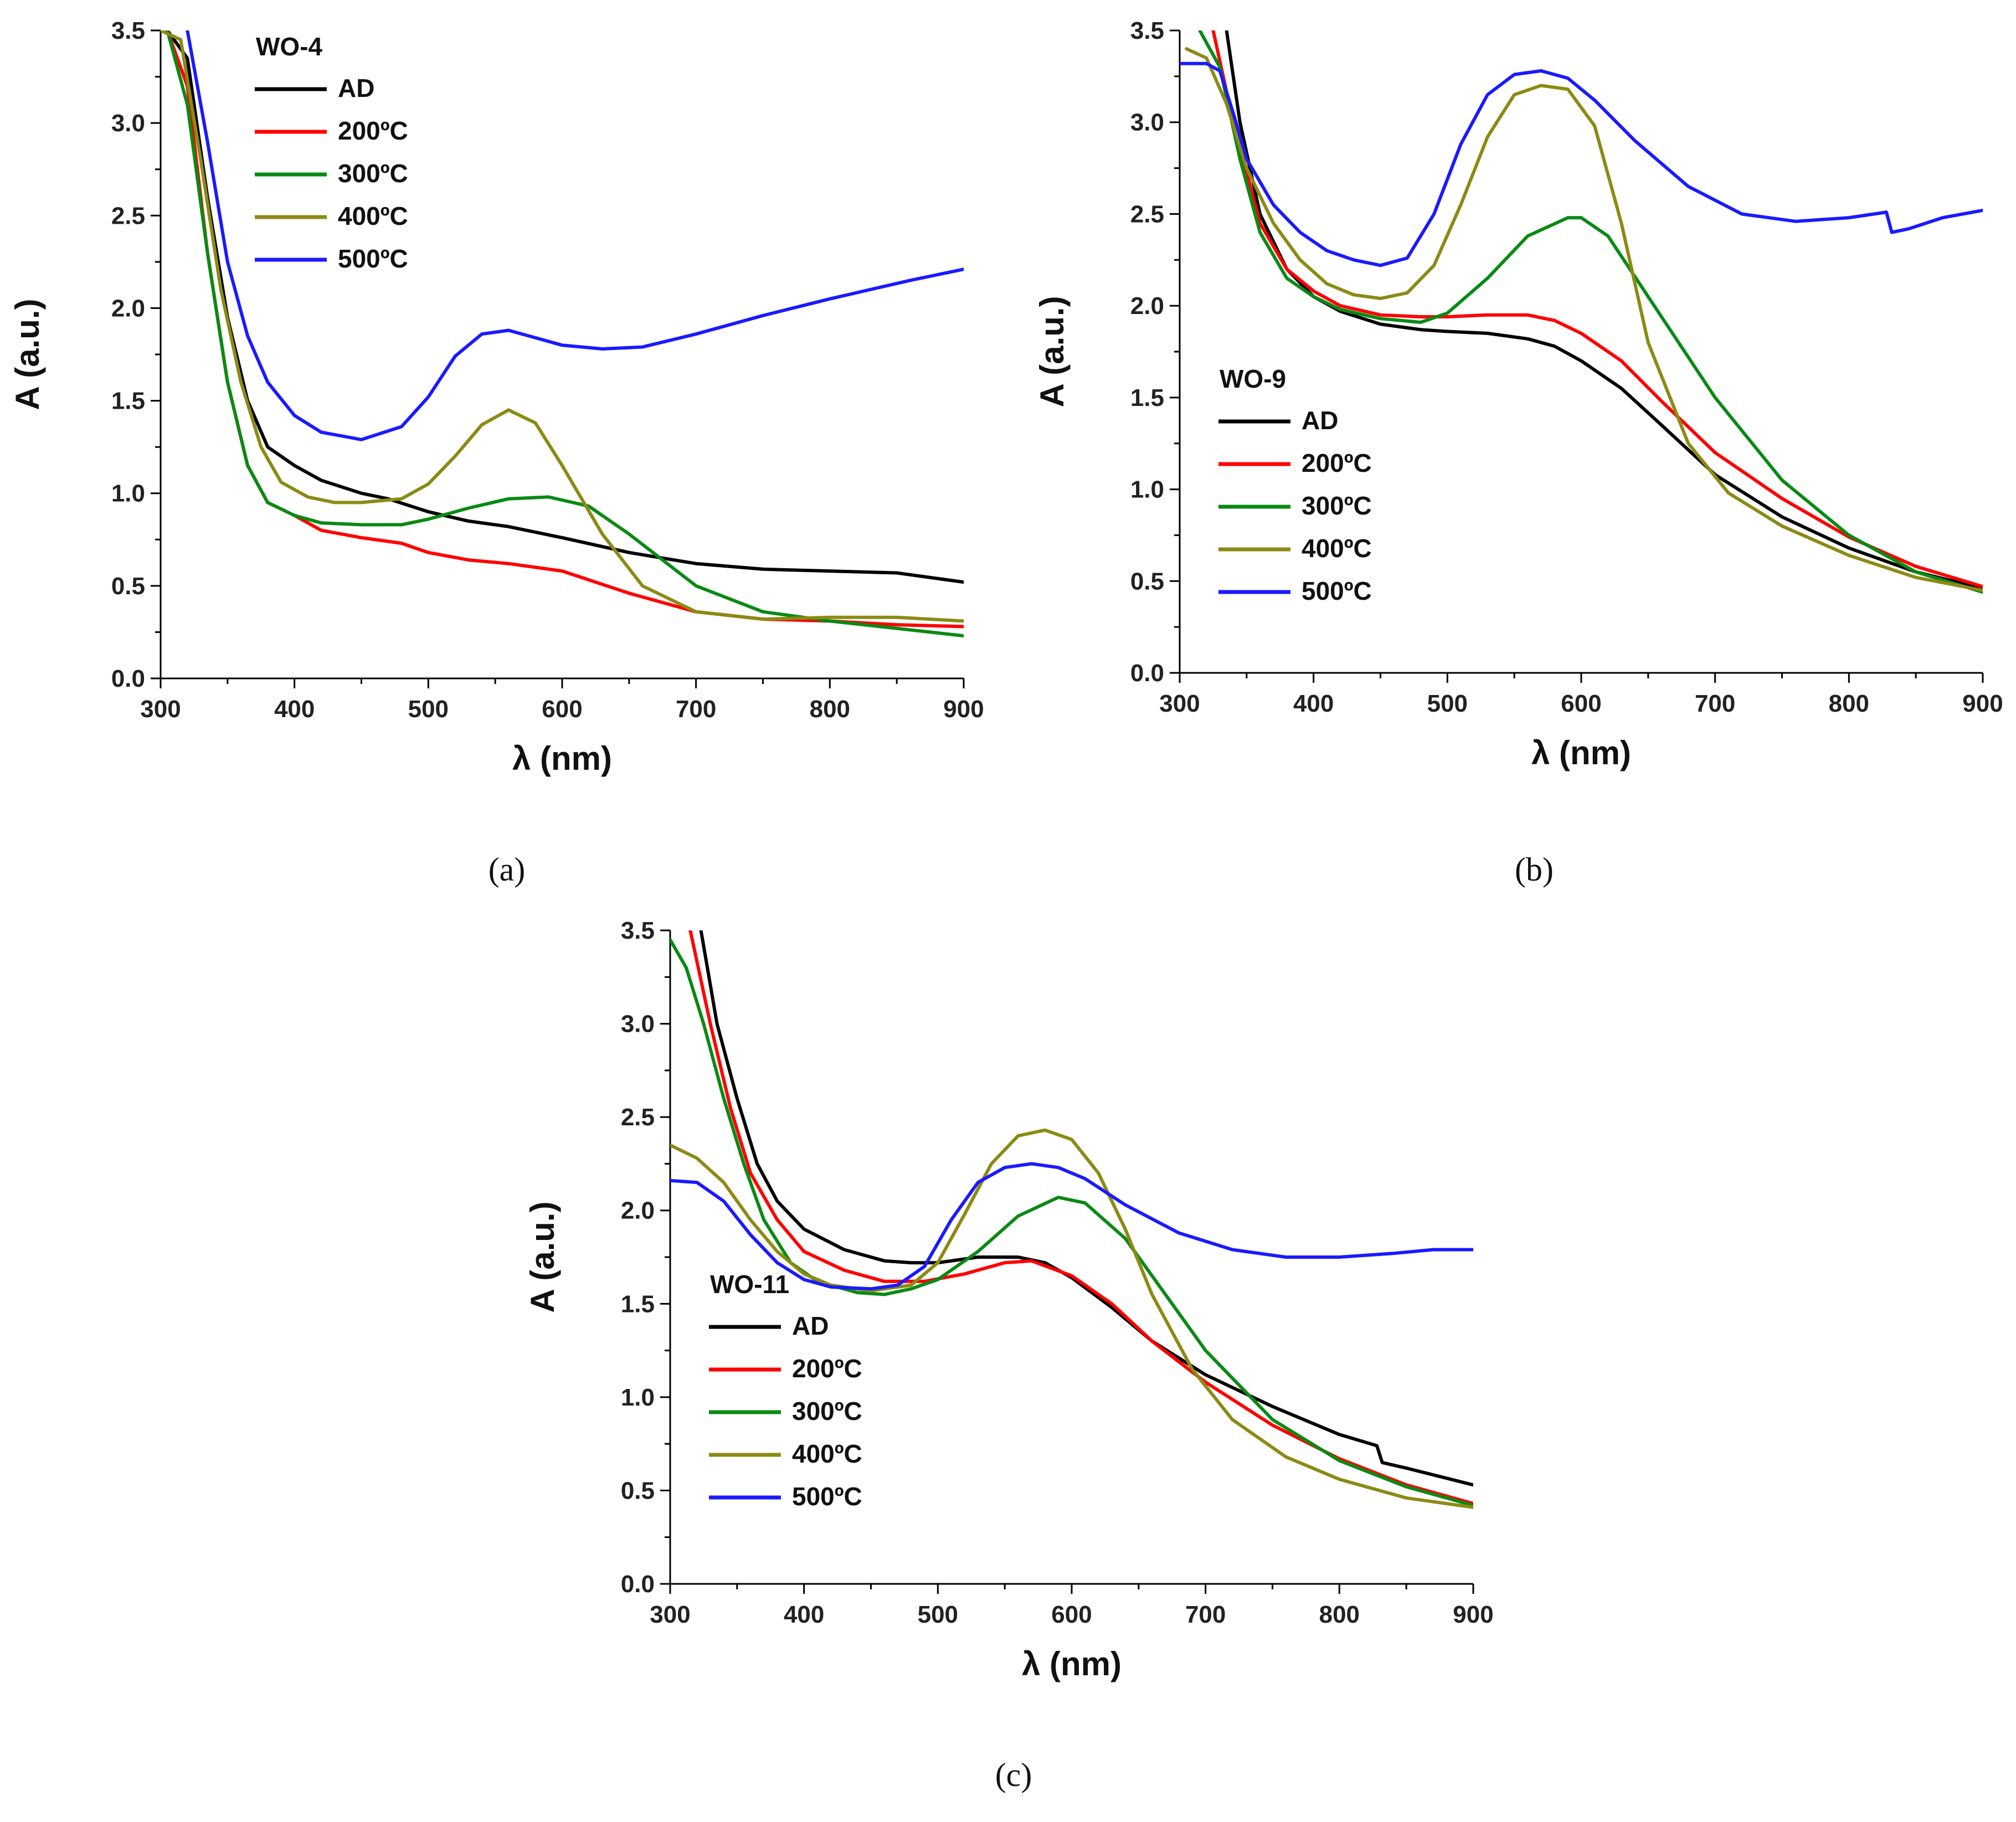  Describe the element at coordinates (290, 46) in the screenshot. I see `legend-title: WO-4` at that location.